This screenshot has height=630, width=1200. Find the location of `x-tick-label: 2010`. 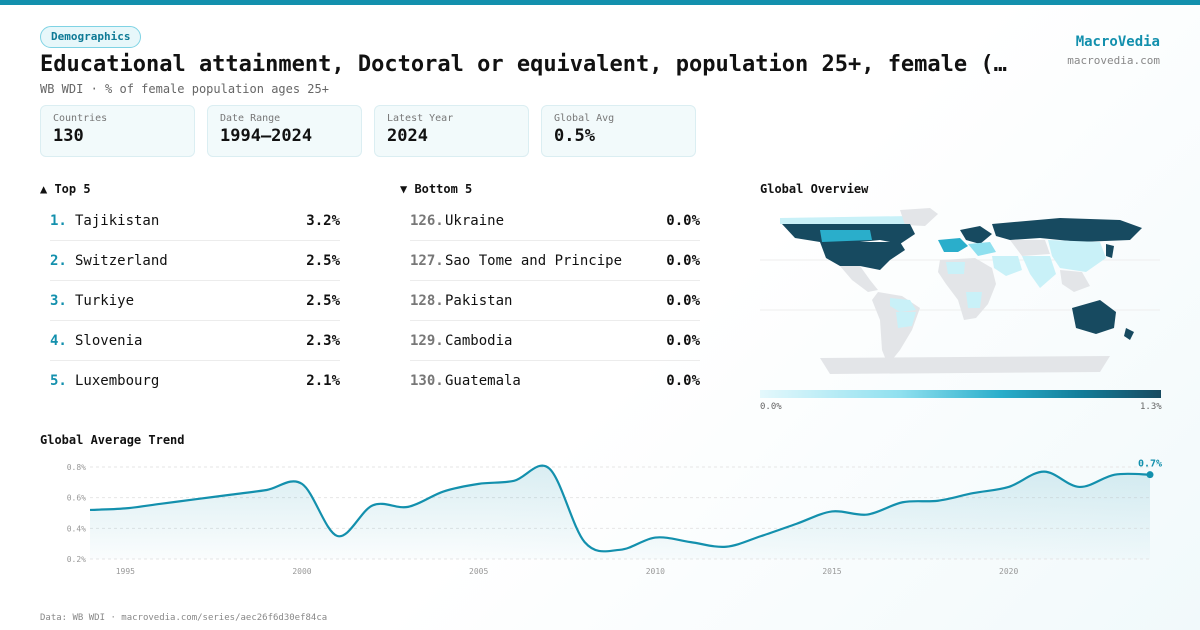

x-tick-label: 2010 is located at coordinates (655, 571).